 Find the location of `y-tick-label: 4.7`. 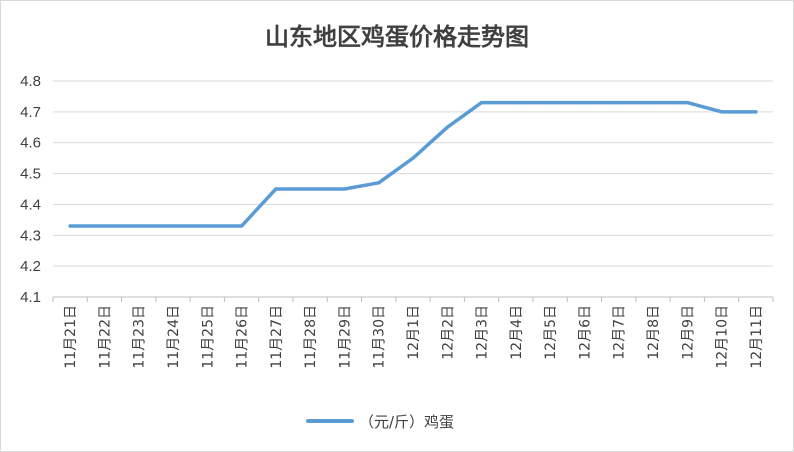

y-tick-label: 4.7 is located at coordinates (30, 112).